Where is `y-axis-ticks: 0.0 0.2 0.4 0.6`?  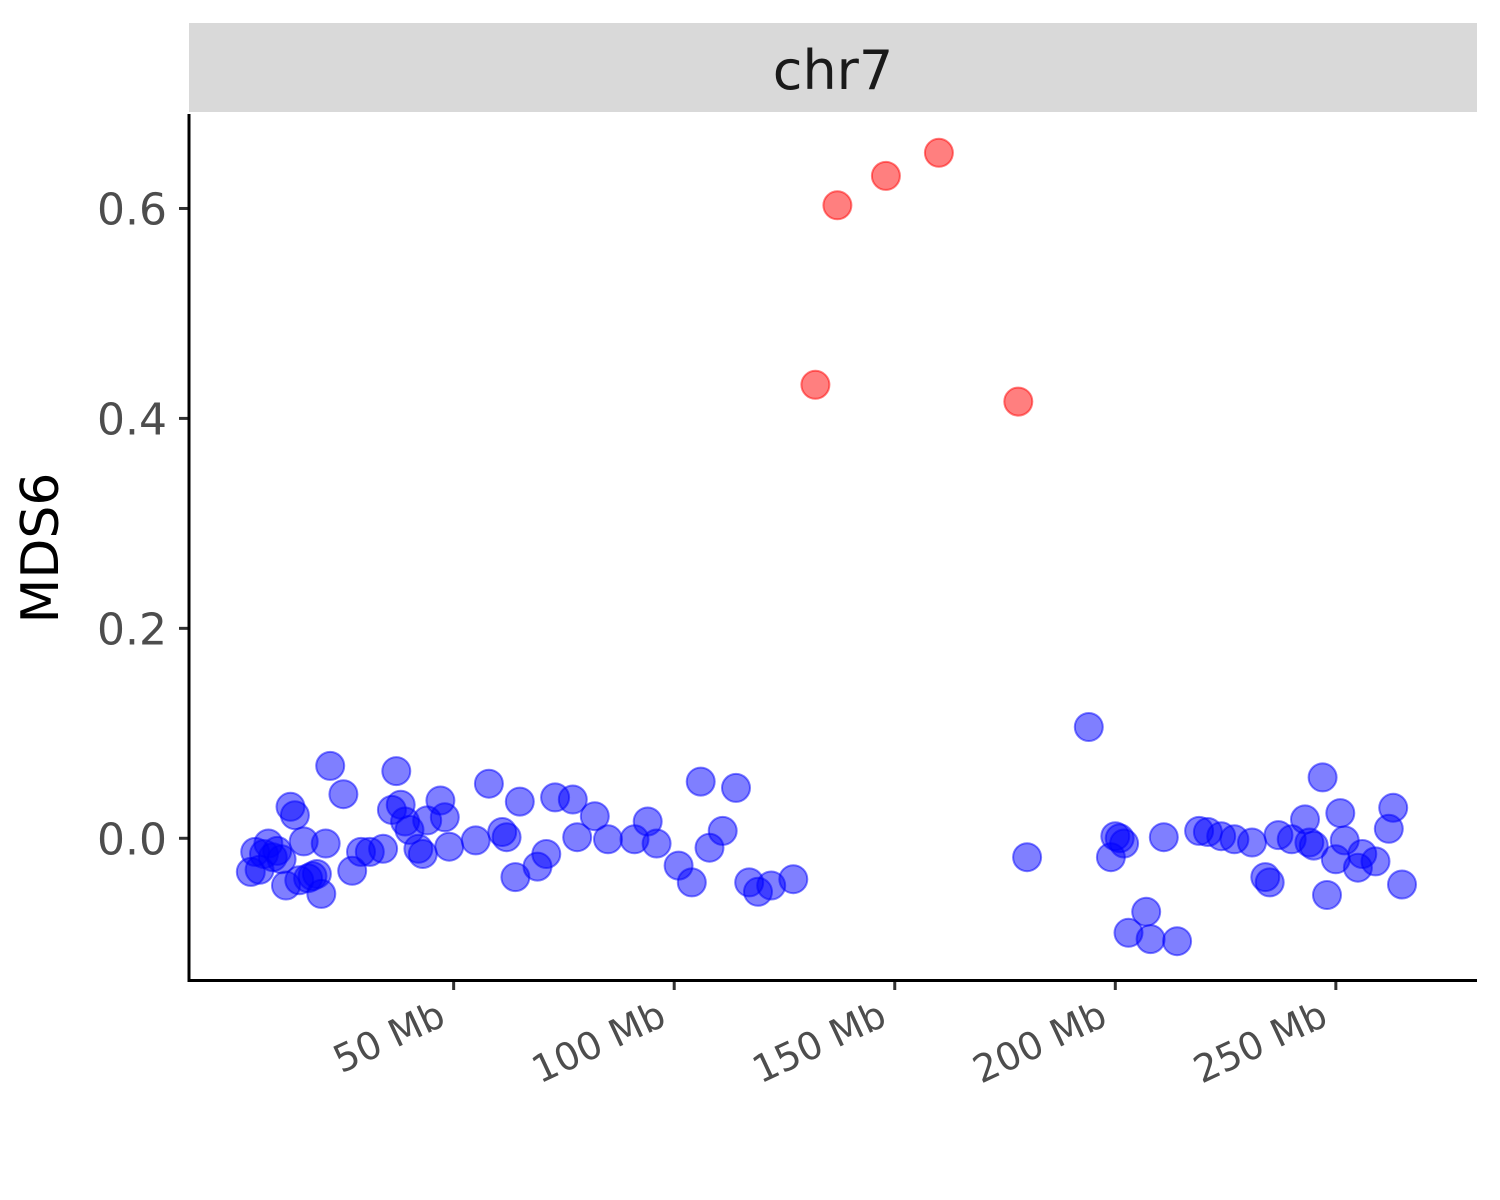 y-axis-ticks: 0.0 0.2 0.4 0.6 is located at coordinates (143, 524).